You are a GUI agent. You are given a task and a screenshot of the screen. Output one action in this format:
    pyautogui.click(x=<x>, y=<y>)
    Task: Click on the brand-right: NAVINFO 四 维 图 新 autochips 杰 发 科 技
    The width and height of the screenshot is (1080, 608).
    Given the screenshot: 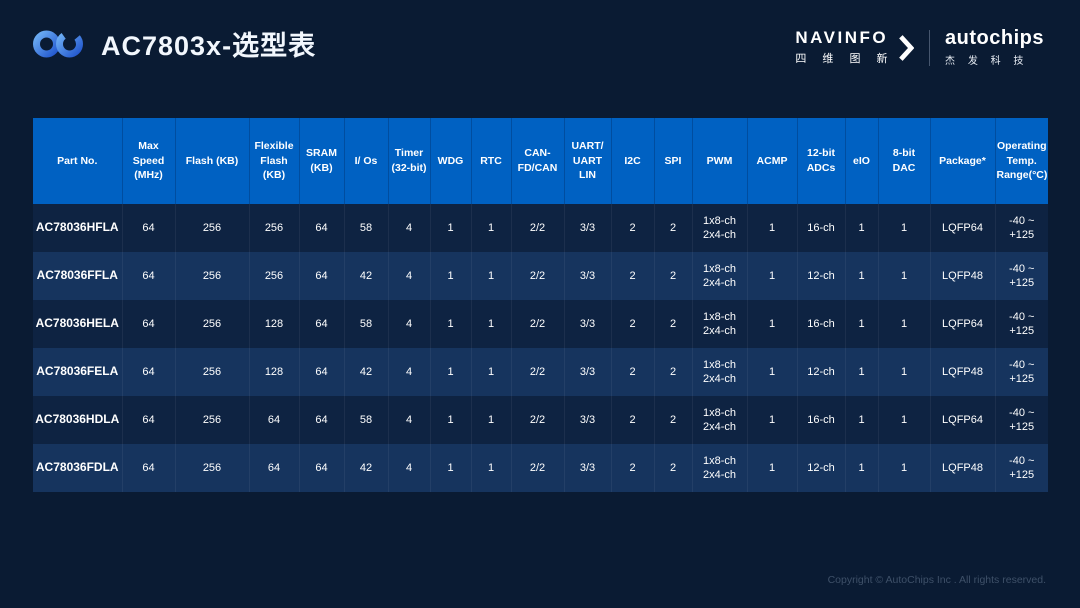 What is the action you would take?
    pyautogui.click(x=919, y=47)
    